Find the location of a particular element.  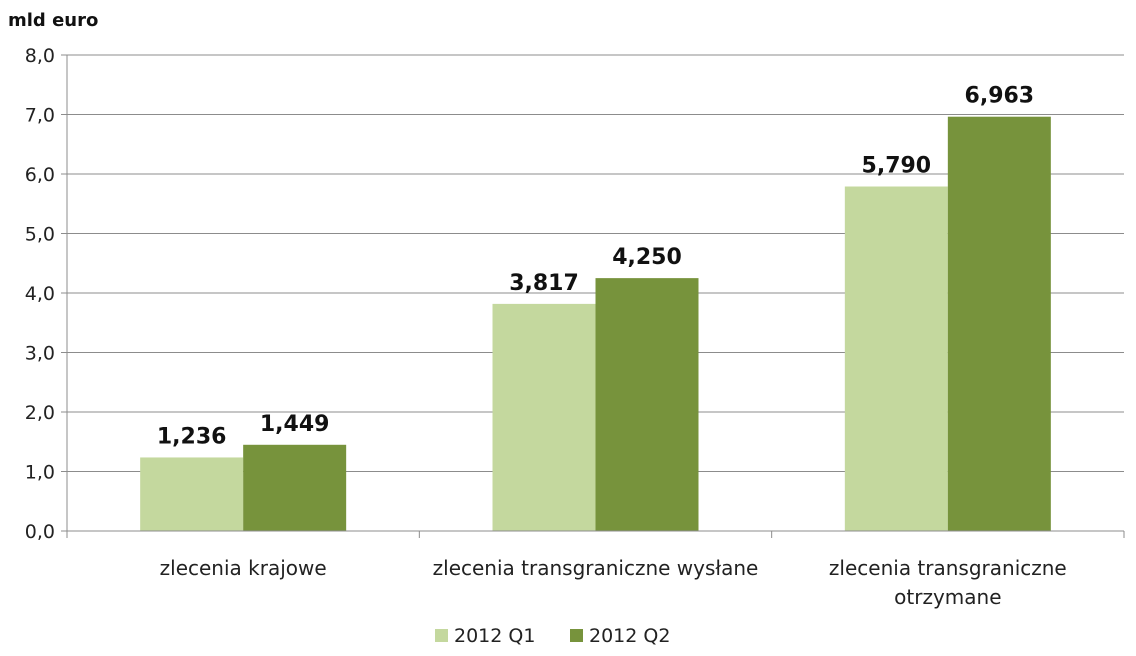

data-label: 1,449 is located at coordinates (295, 424).